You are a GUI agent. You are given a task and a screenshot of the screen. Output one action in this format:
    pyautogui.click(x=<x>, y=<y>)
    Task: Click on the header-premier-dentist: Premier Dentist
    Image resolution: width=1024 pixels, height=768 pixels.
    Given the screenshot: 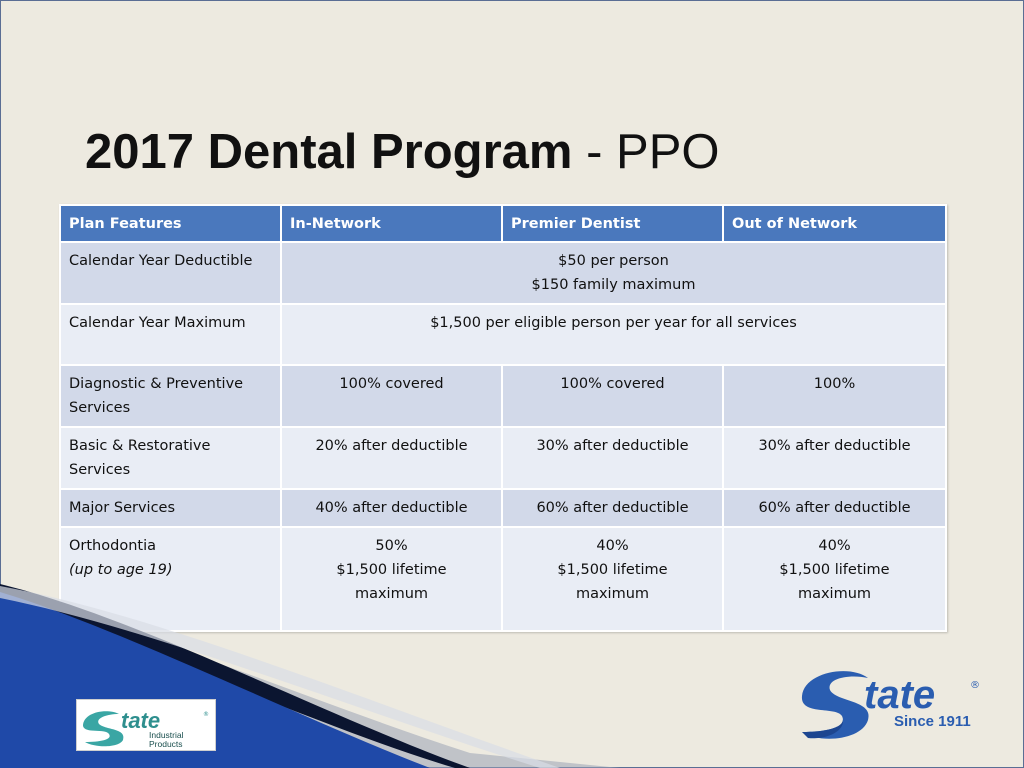 What is the action you would take?
    pyautogui.click(x=612, y=223)
    